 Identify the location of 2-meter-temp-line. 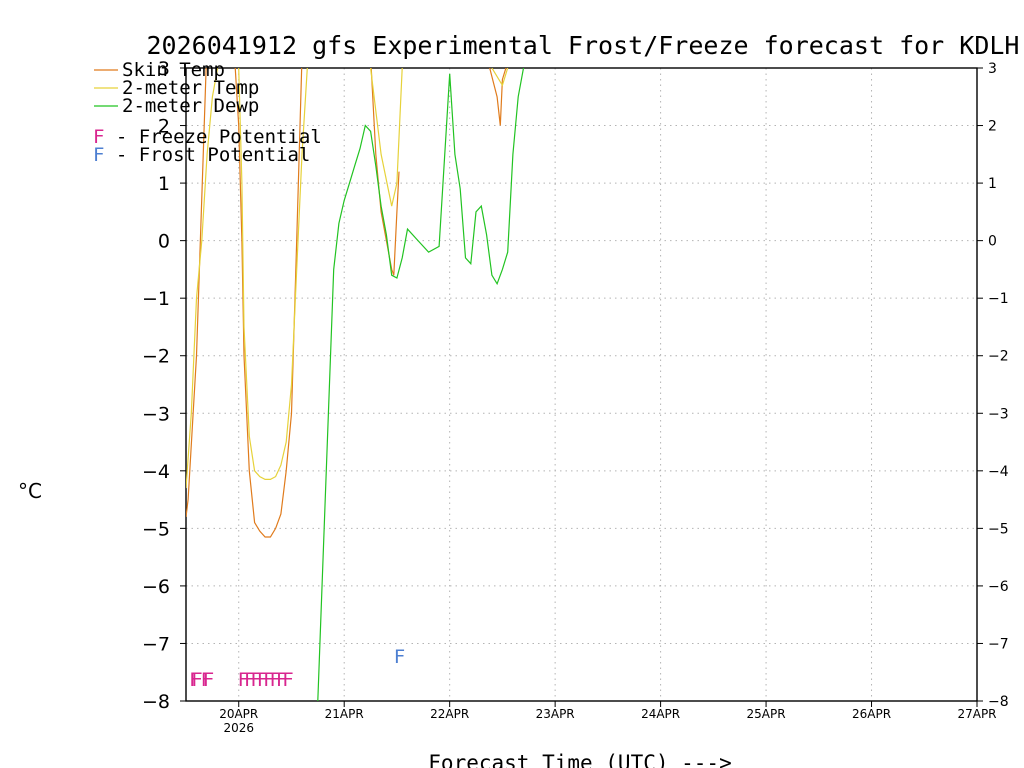
(247, 278).